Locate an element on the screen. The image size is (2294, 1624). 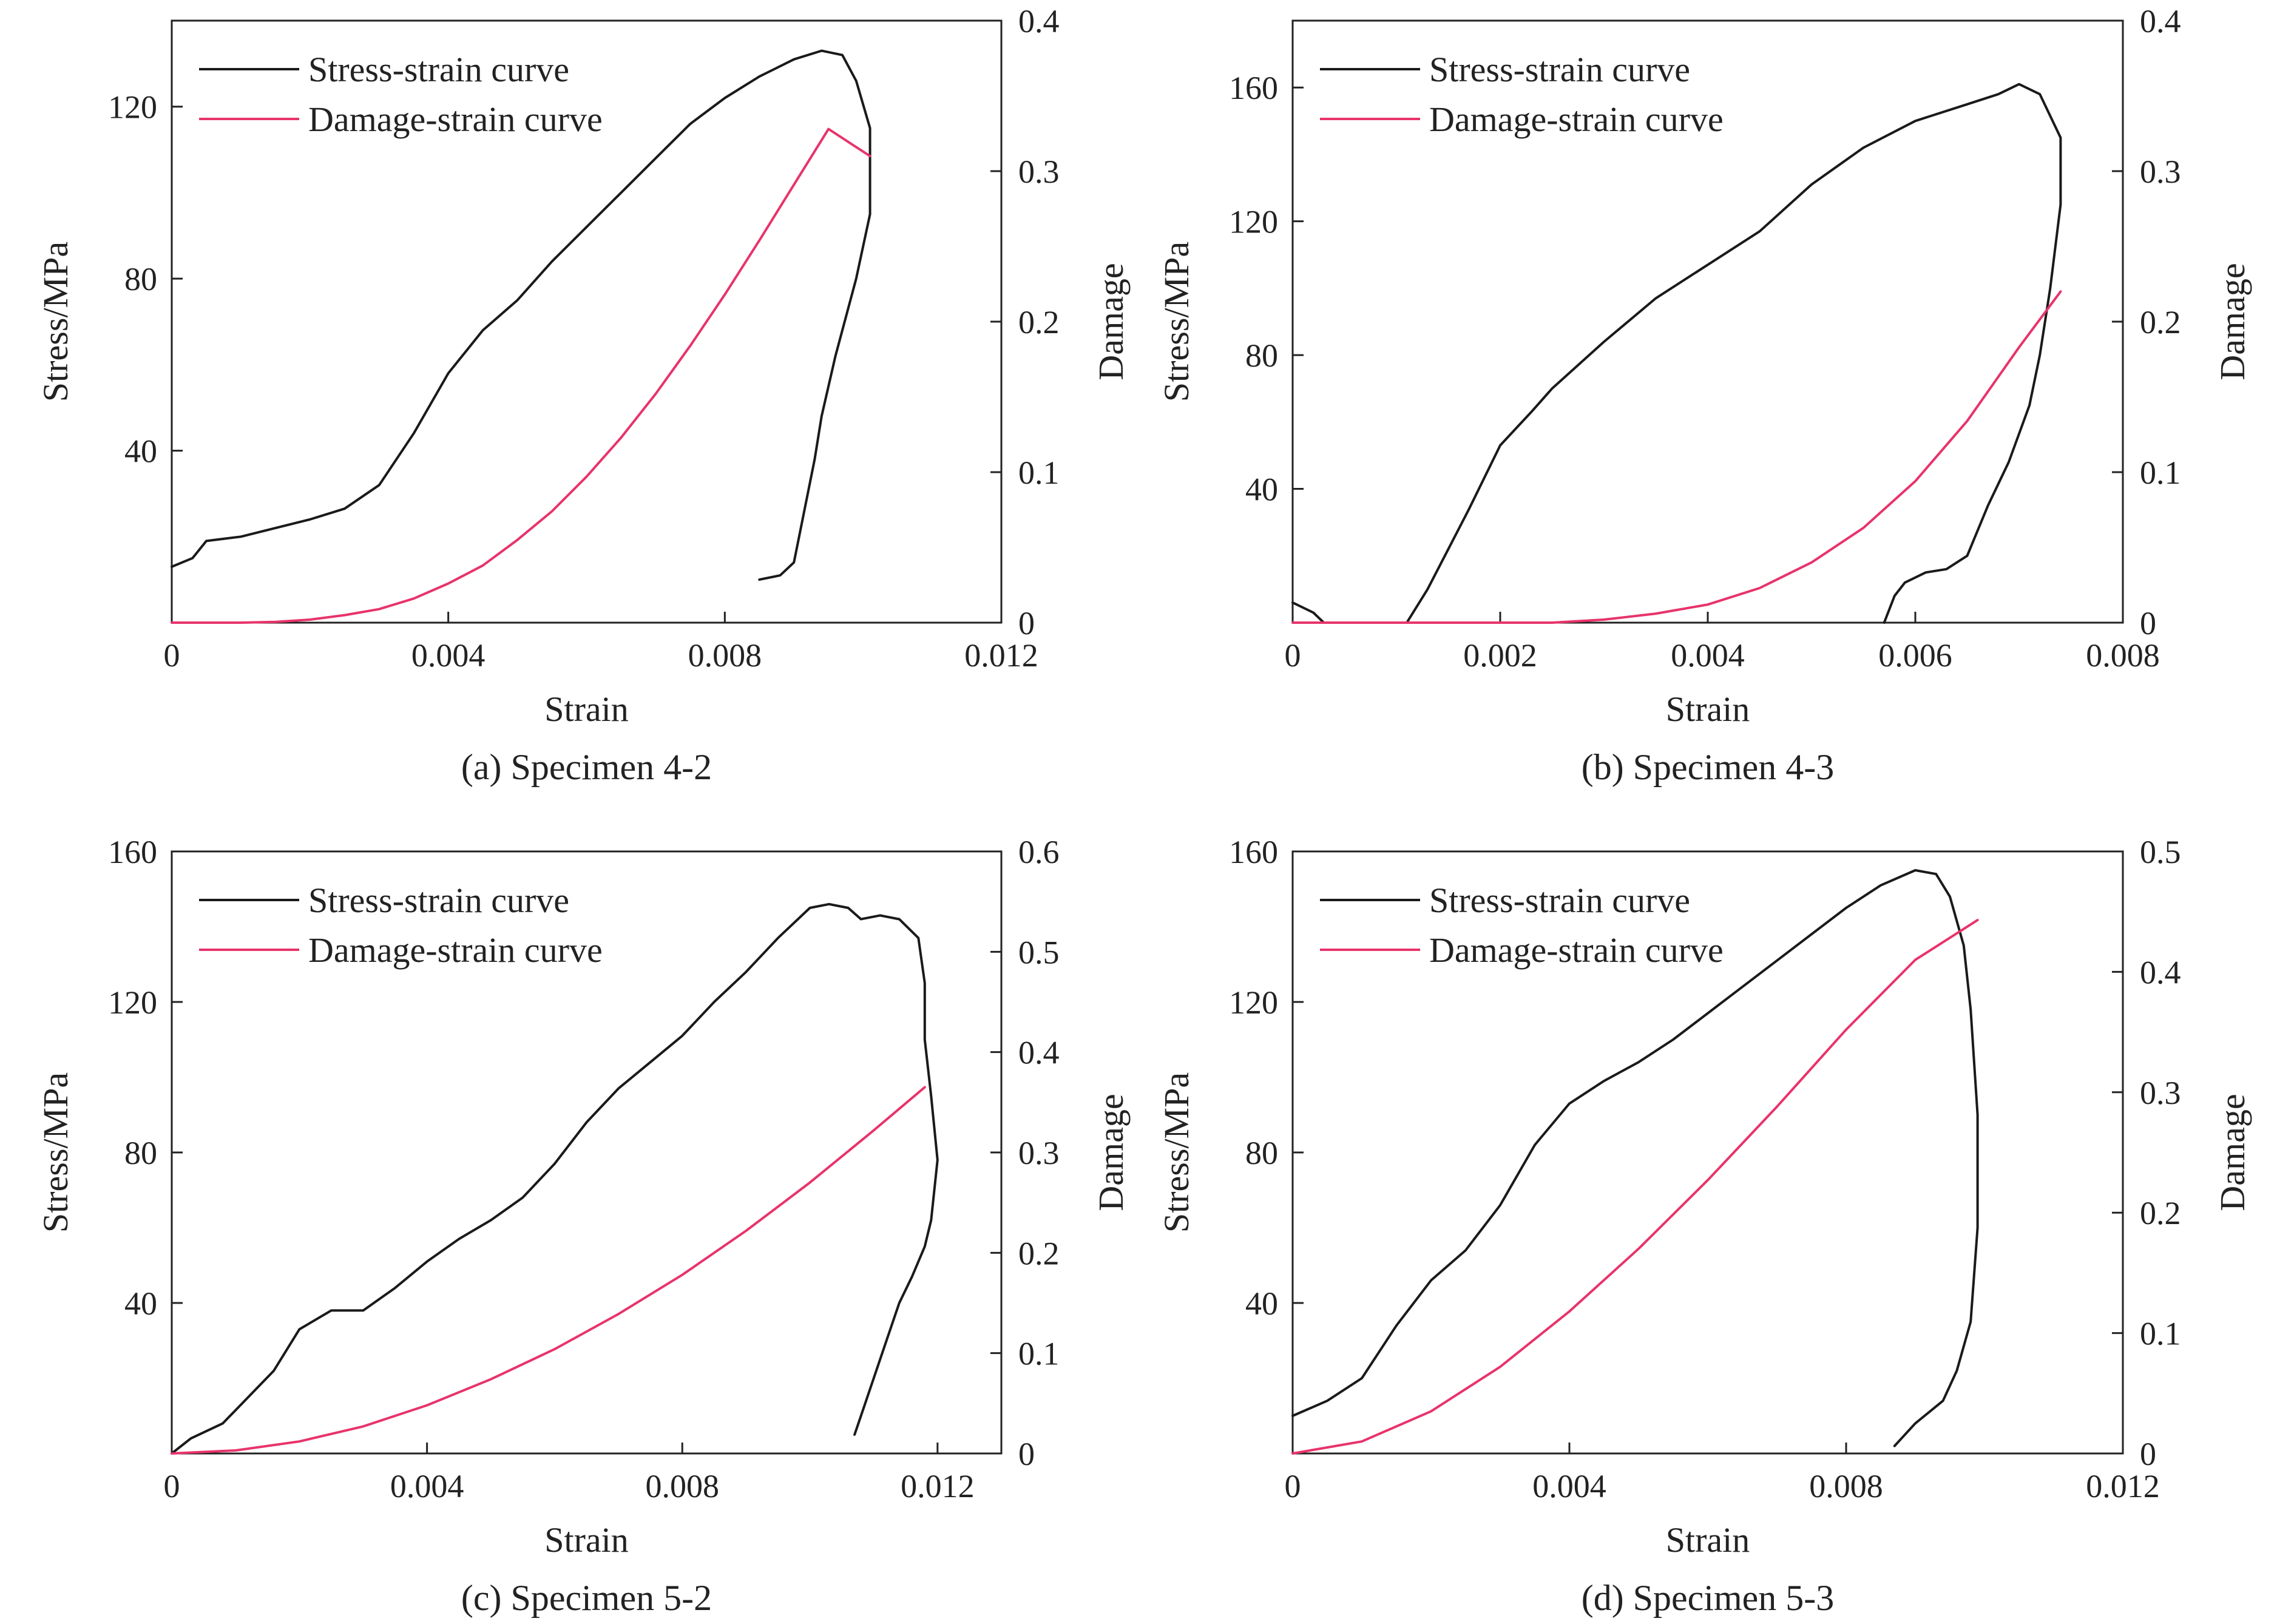
panel-caption: (a) Specimen 4-2 is located at coordinates (586, 767).